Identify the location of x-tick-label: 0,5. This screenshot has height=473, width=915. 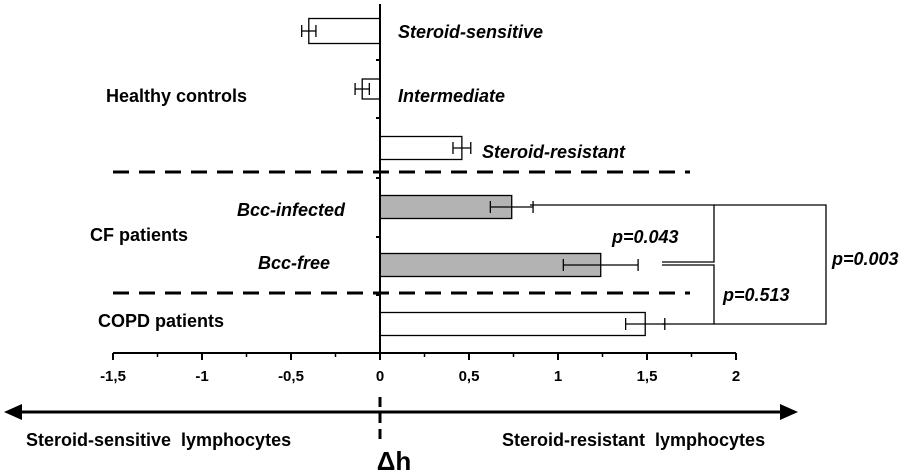
(469, 376).